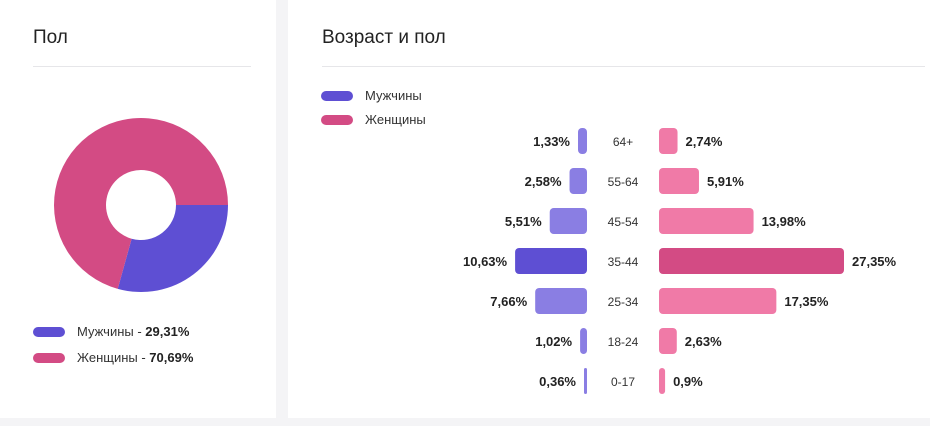  Describe the element at coordinates (553, 341) in the screenshot. I see `label-men-18-24: 1,02%` at that location.